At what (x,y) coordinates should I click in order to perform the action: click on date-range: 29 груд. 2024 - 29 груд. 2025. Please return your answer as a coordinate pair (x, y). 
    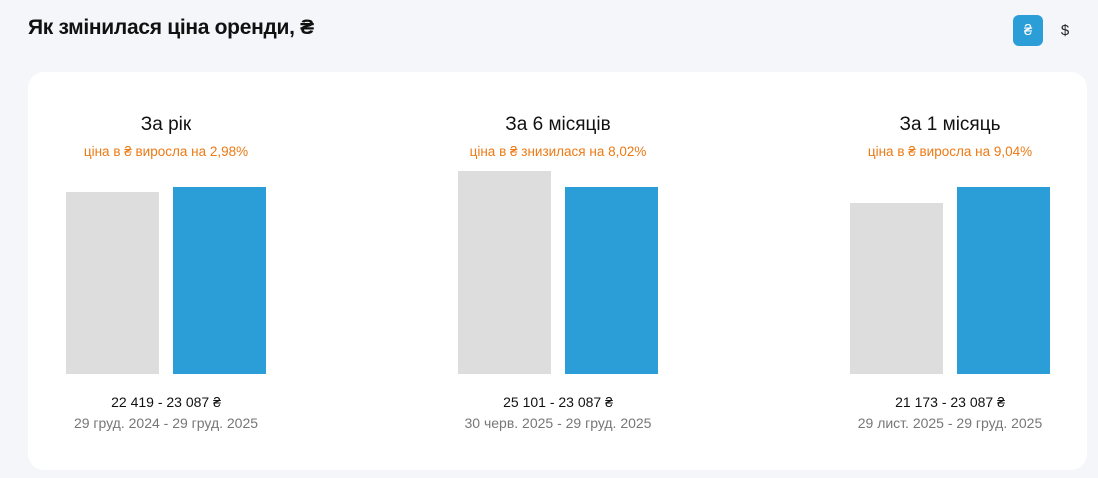
    Looking at the image, I should click on (166, 423).